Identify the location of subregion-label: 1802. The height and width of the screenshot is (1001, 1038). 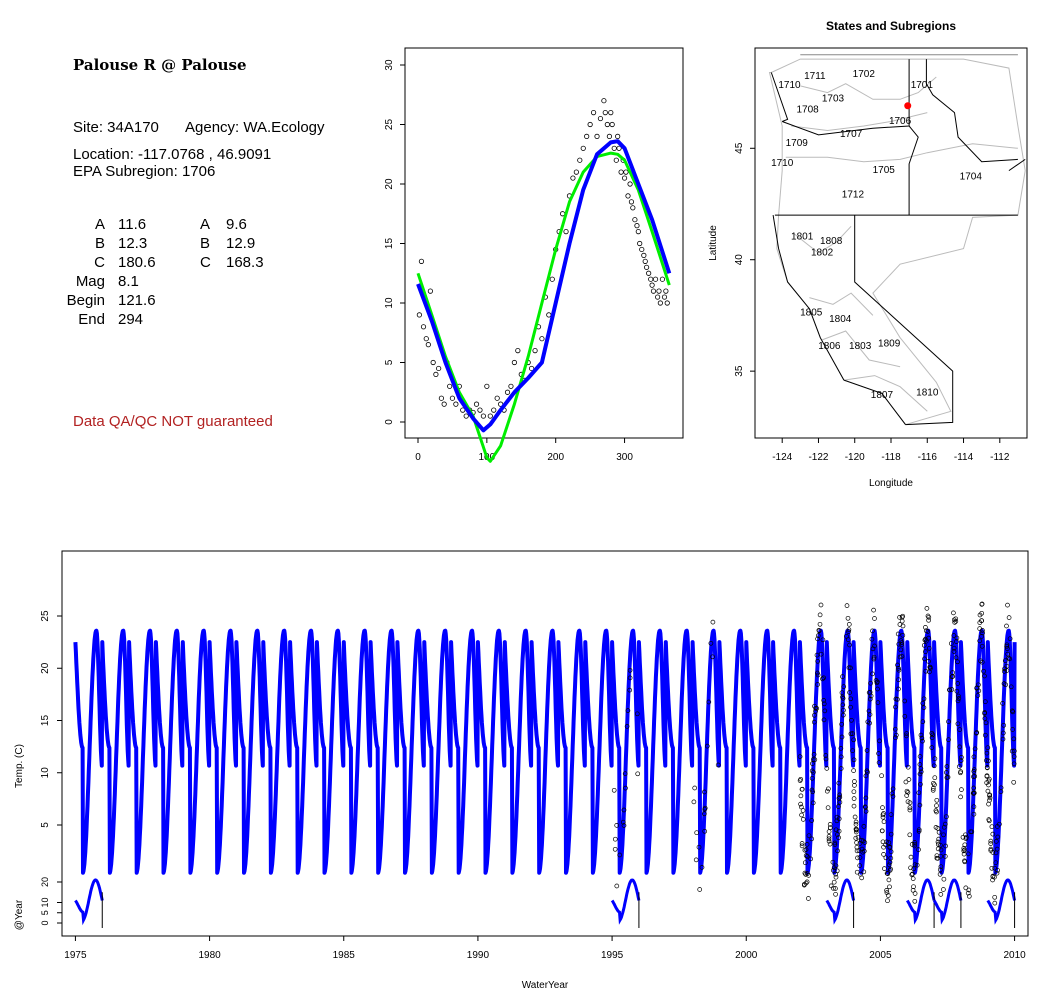
(822, 252).